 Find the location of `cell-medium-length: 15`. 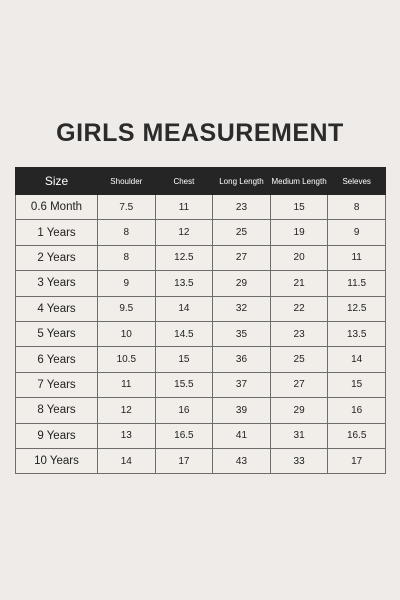

cell-medium-length: 15 is located at coordinates (299, 207).